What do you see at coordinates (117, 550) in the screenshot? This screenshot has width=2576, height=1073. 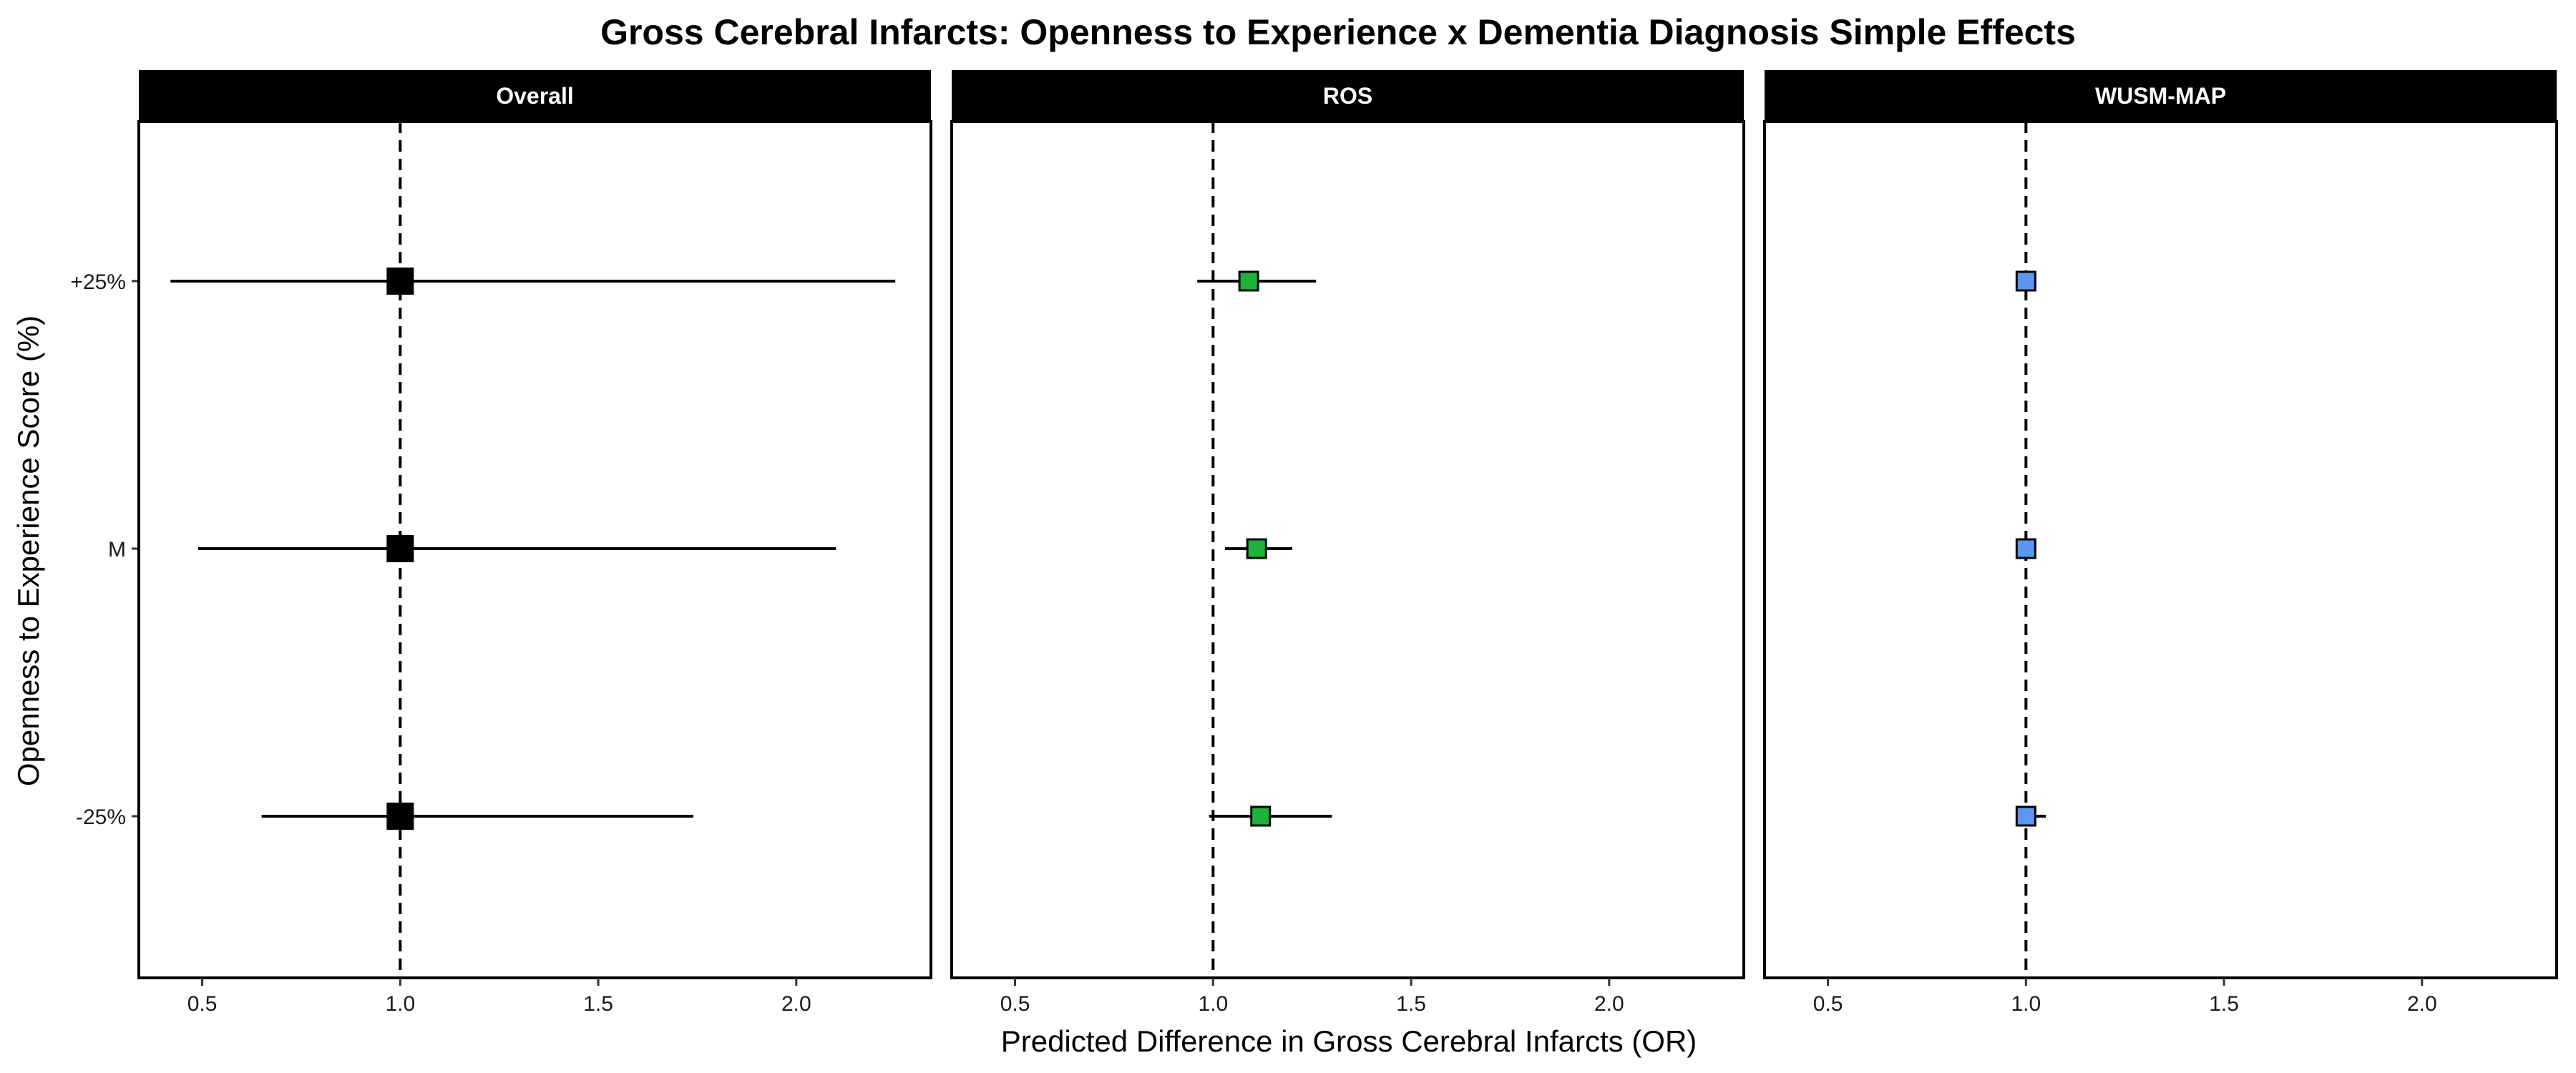 I see `y-tick-label: M` at bounding box center [117, 550].